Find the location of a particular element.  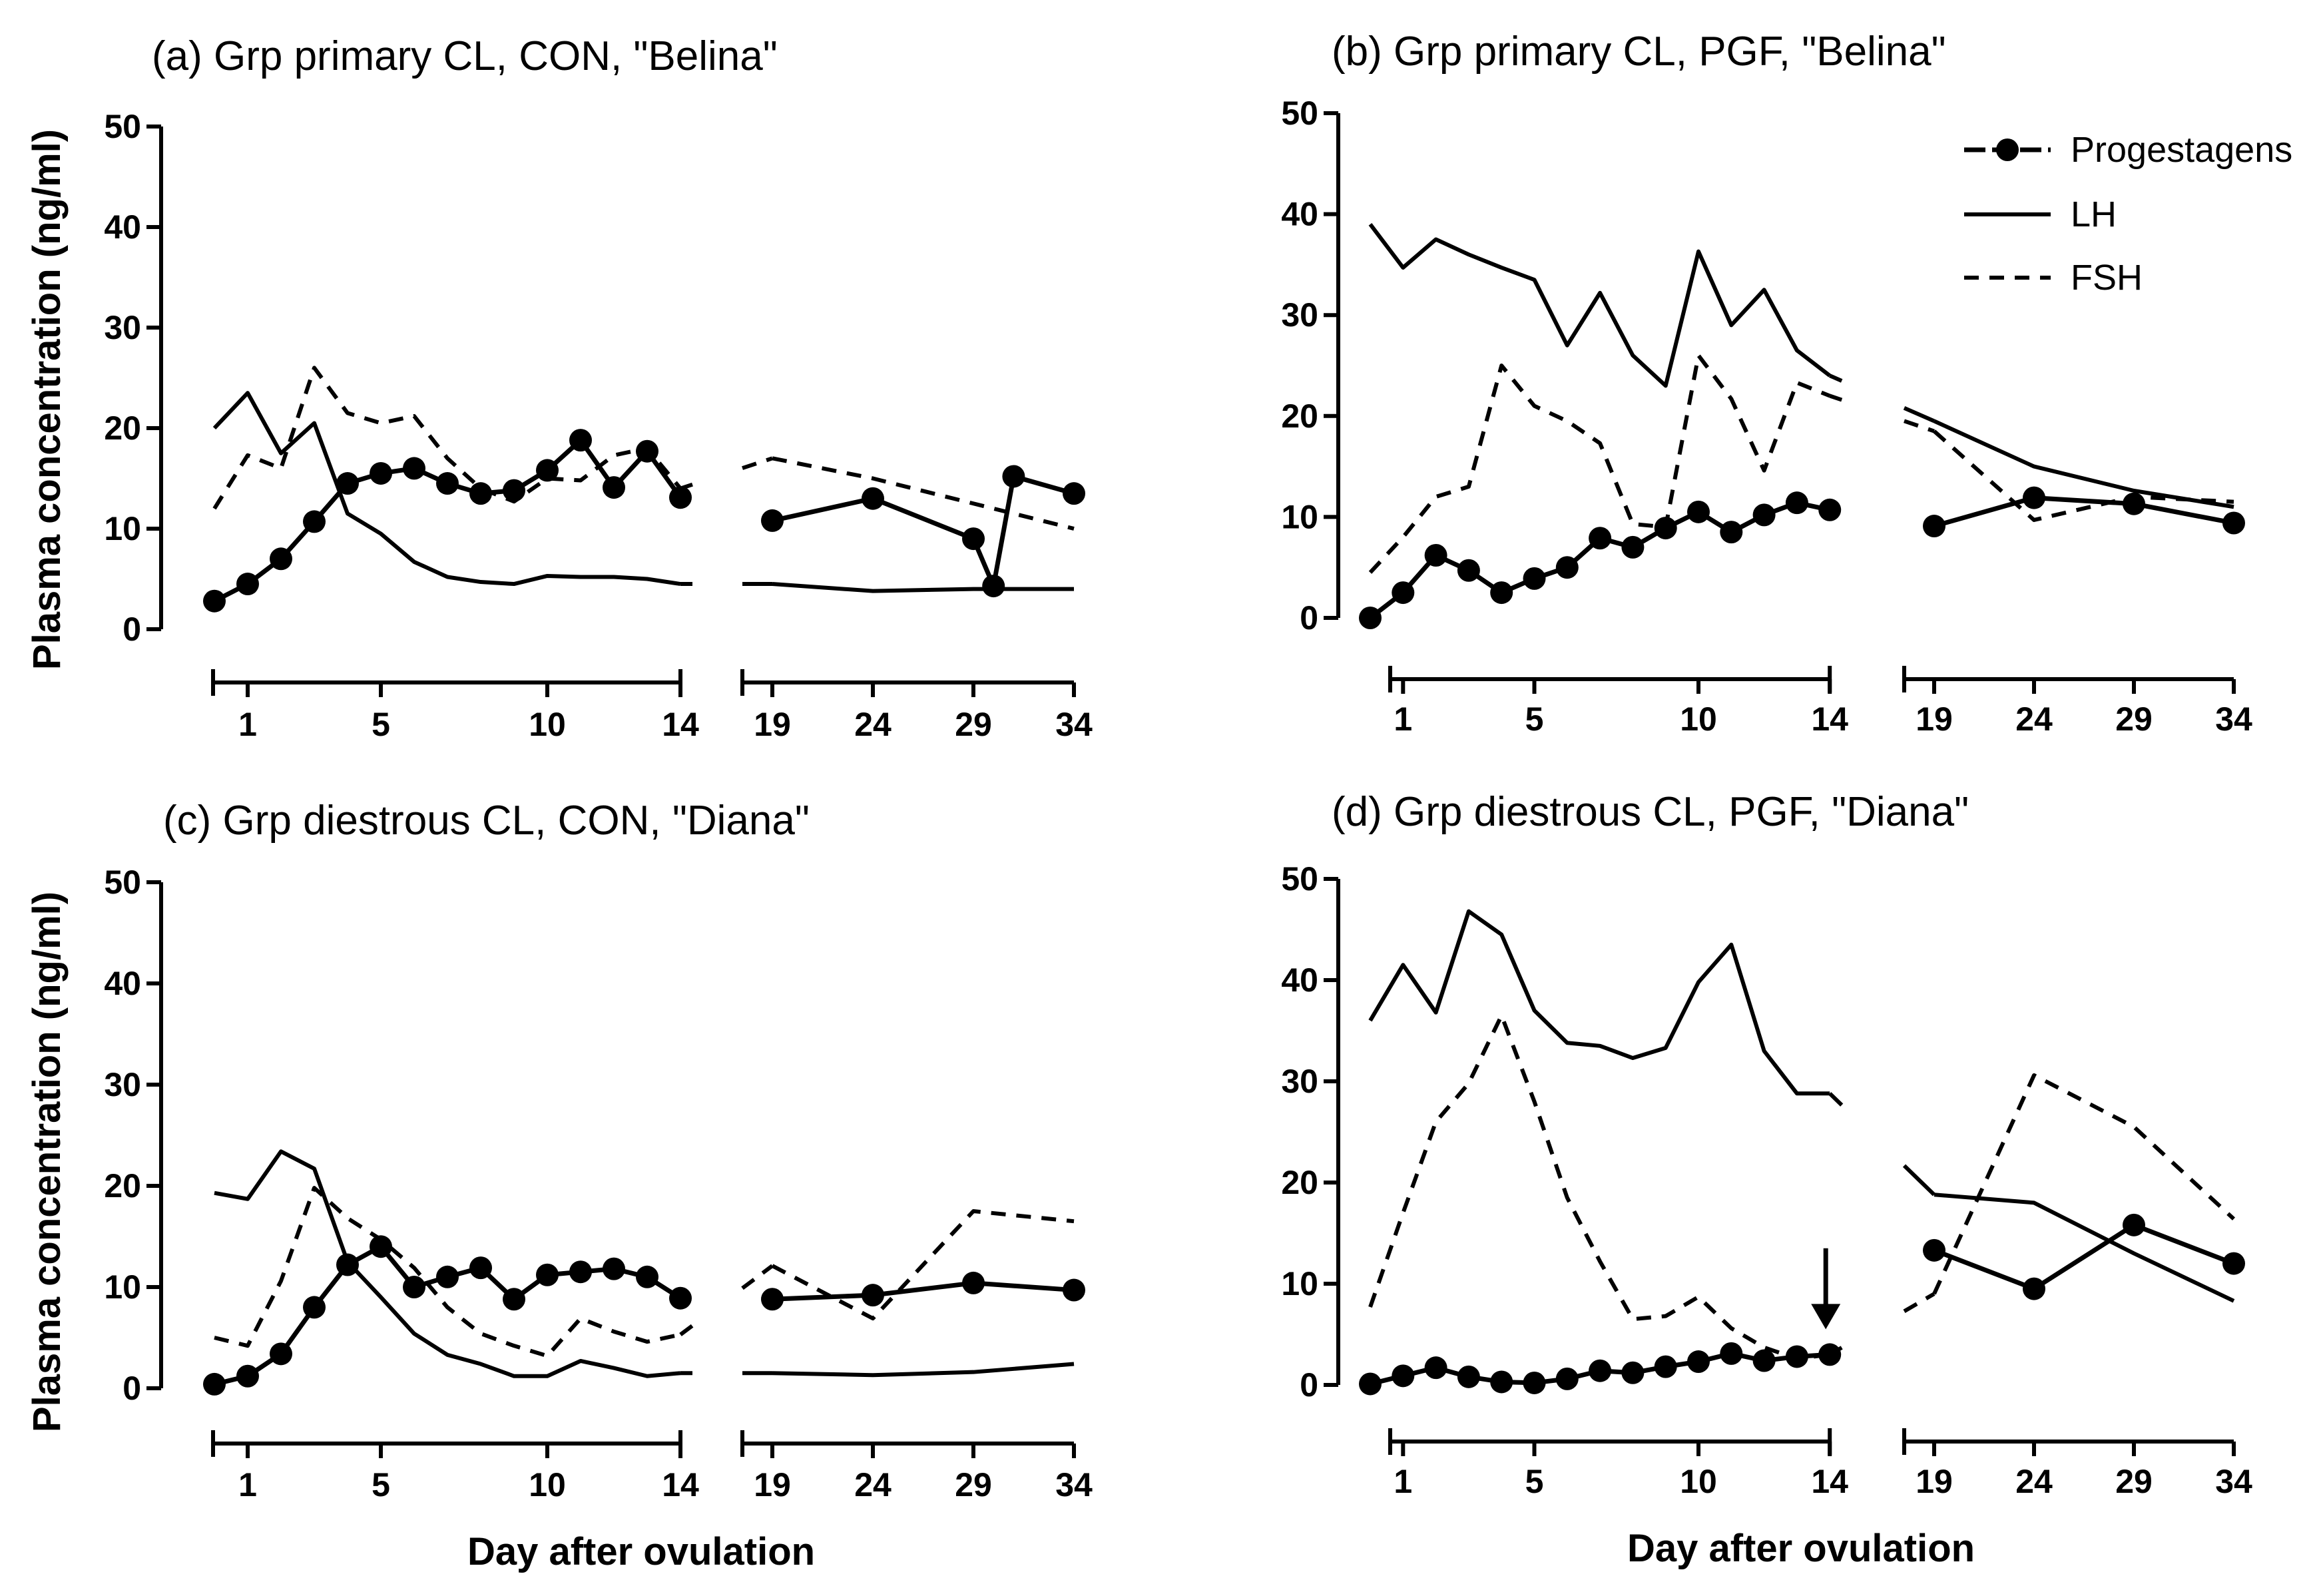

x-axis-label-right: Day after ovulation is located at coordinates (1801, 1548).